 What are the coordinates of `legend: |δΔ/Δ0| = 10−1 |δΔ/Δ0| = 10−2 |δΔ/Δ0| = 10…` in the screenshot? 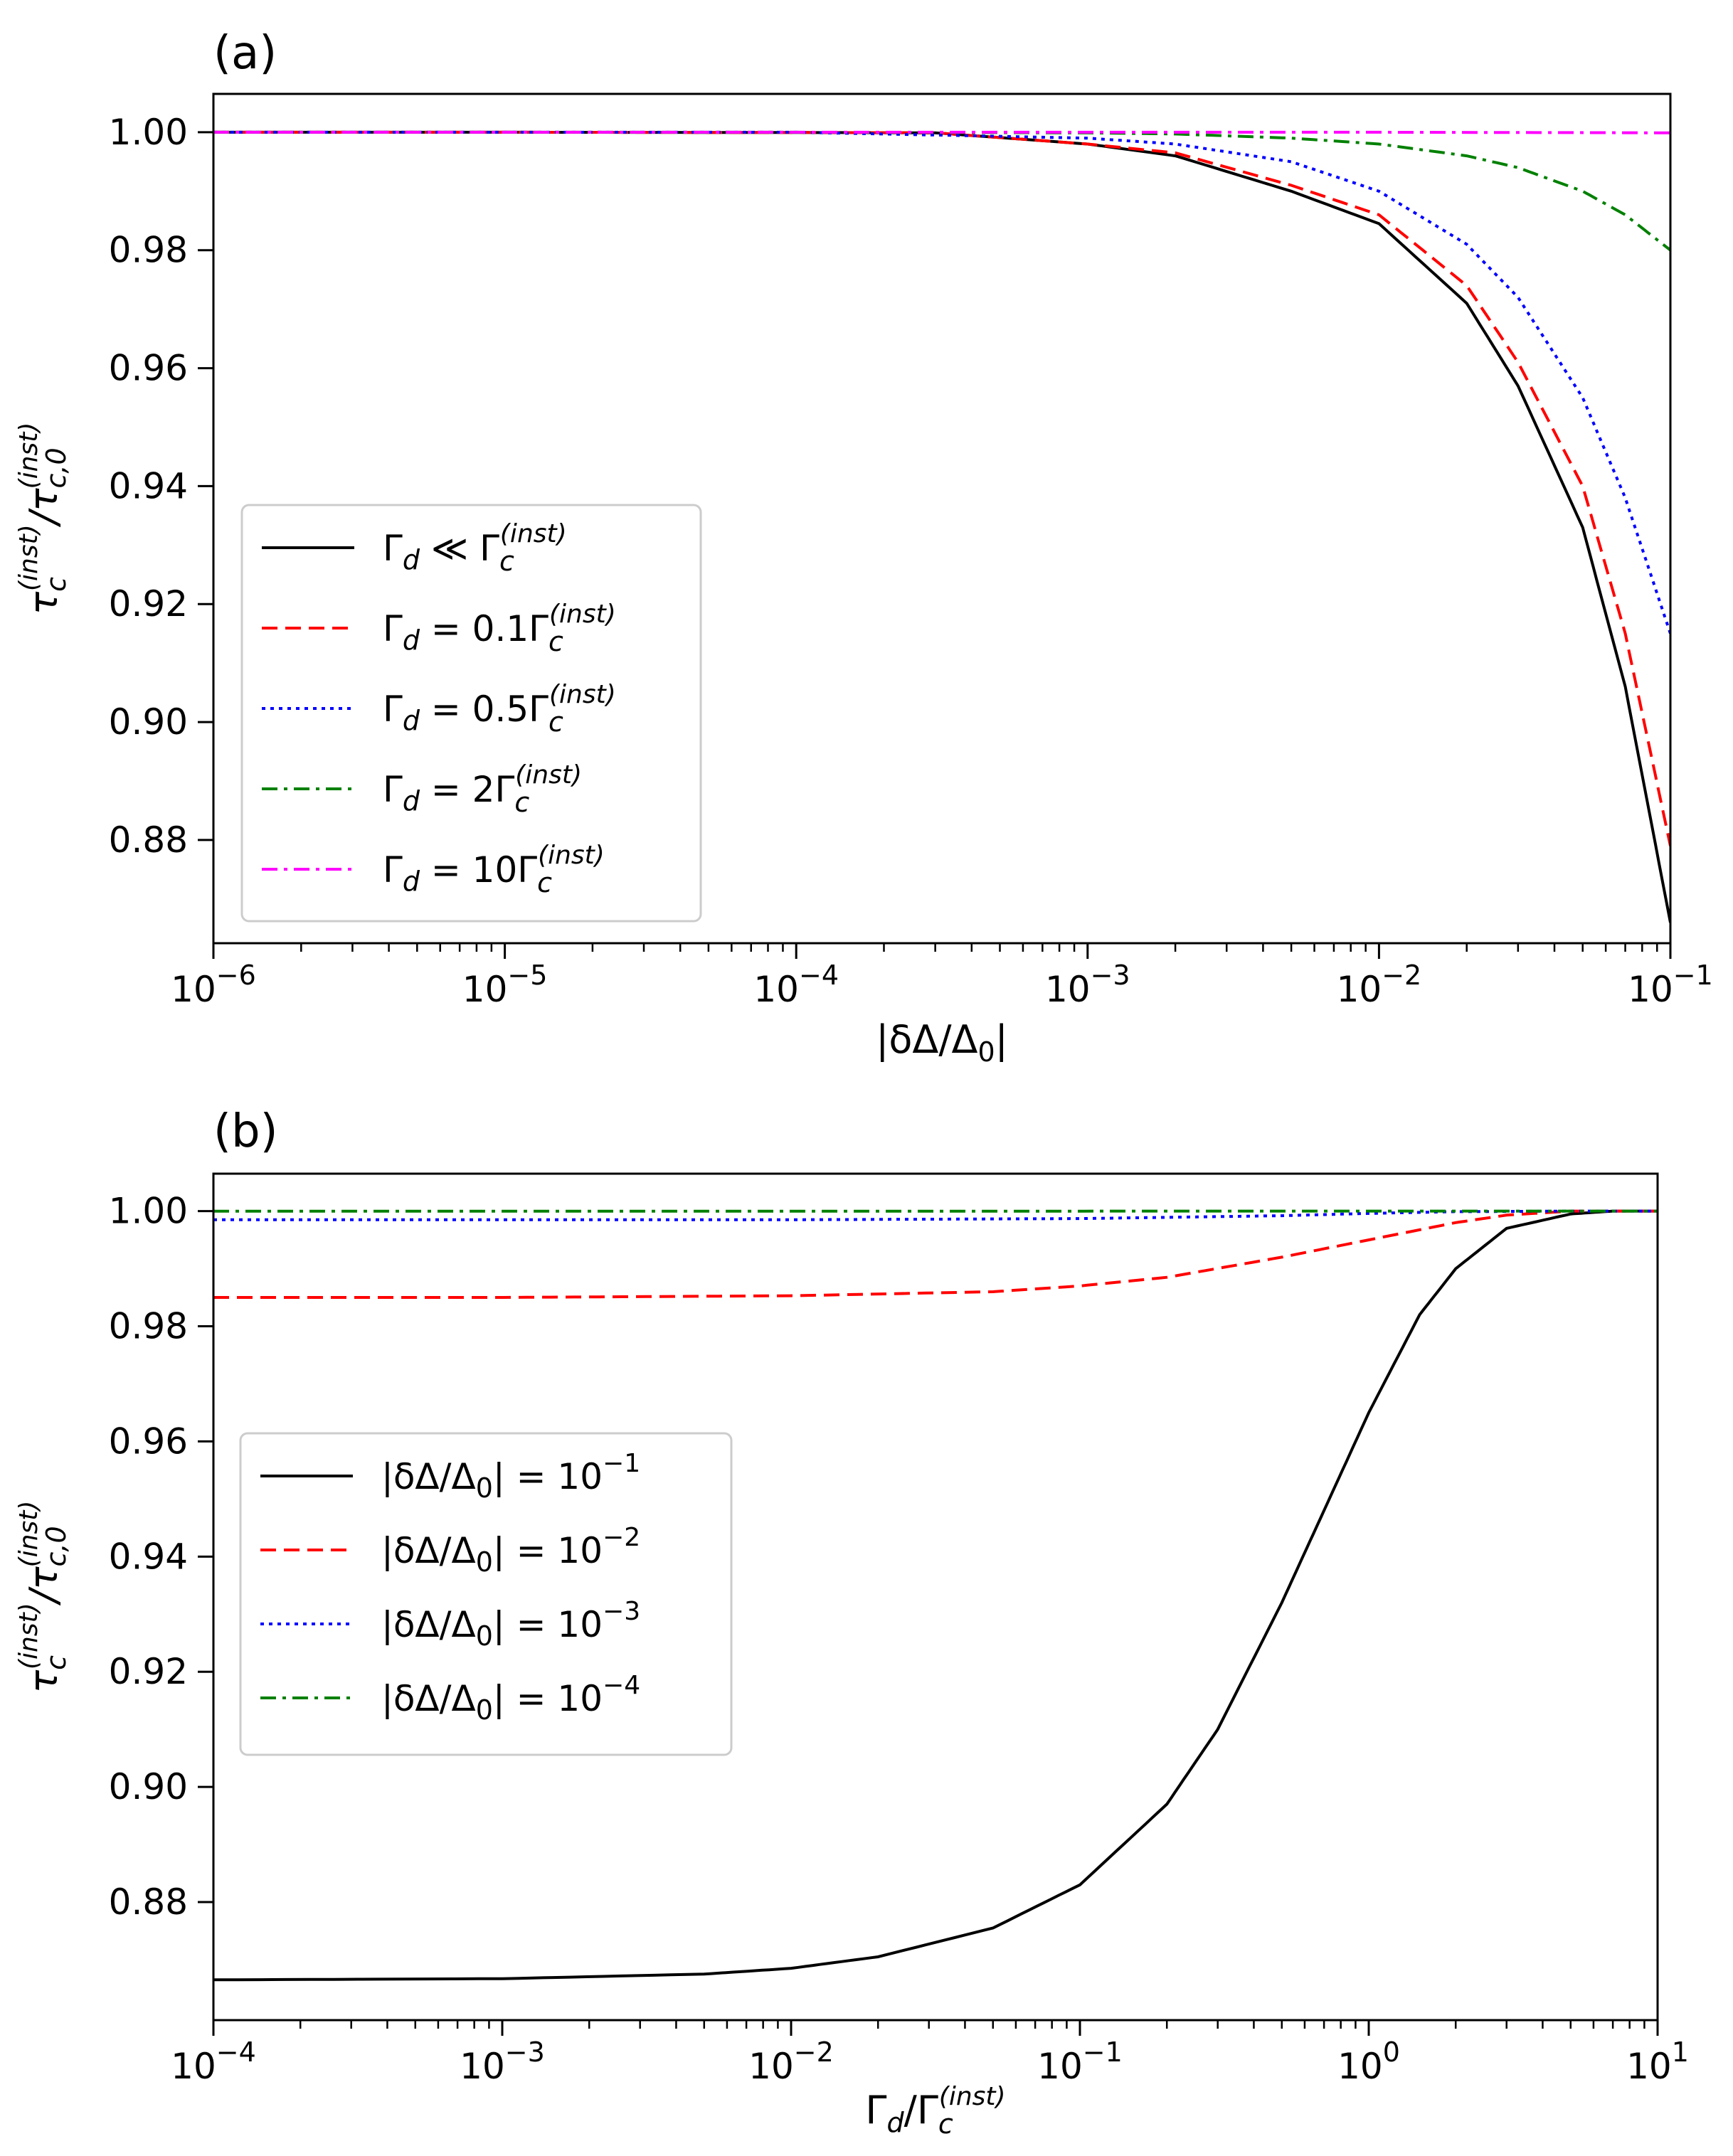 It's located at (486, 1594).